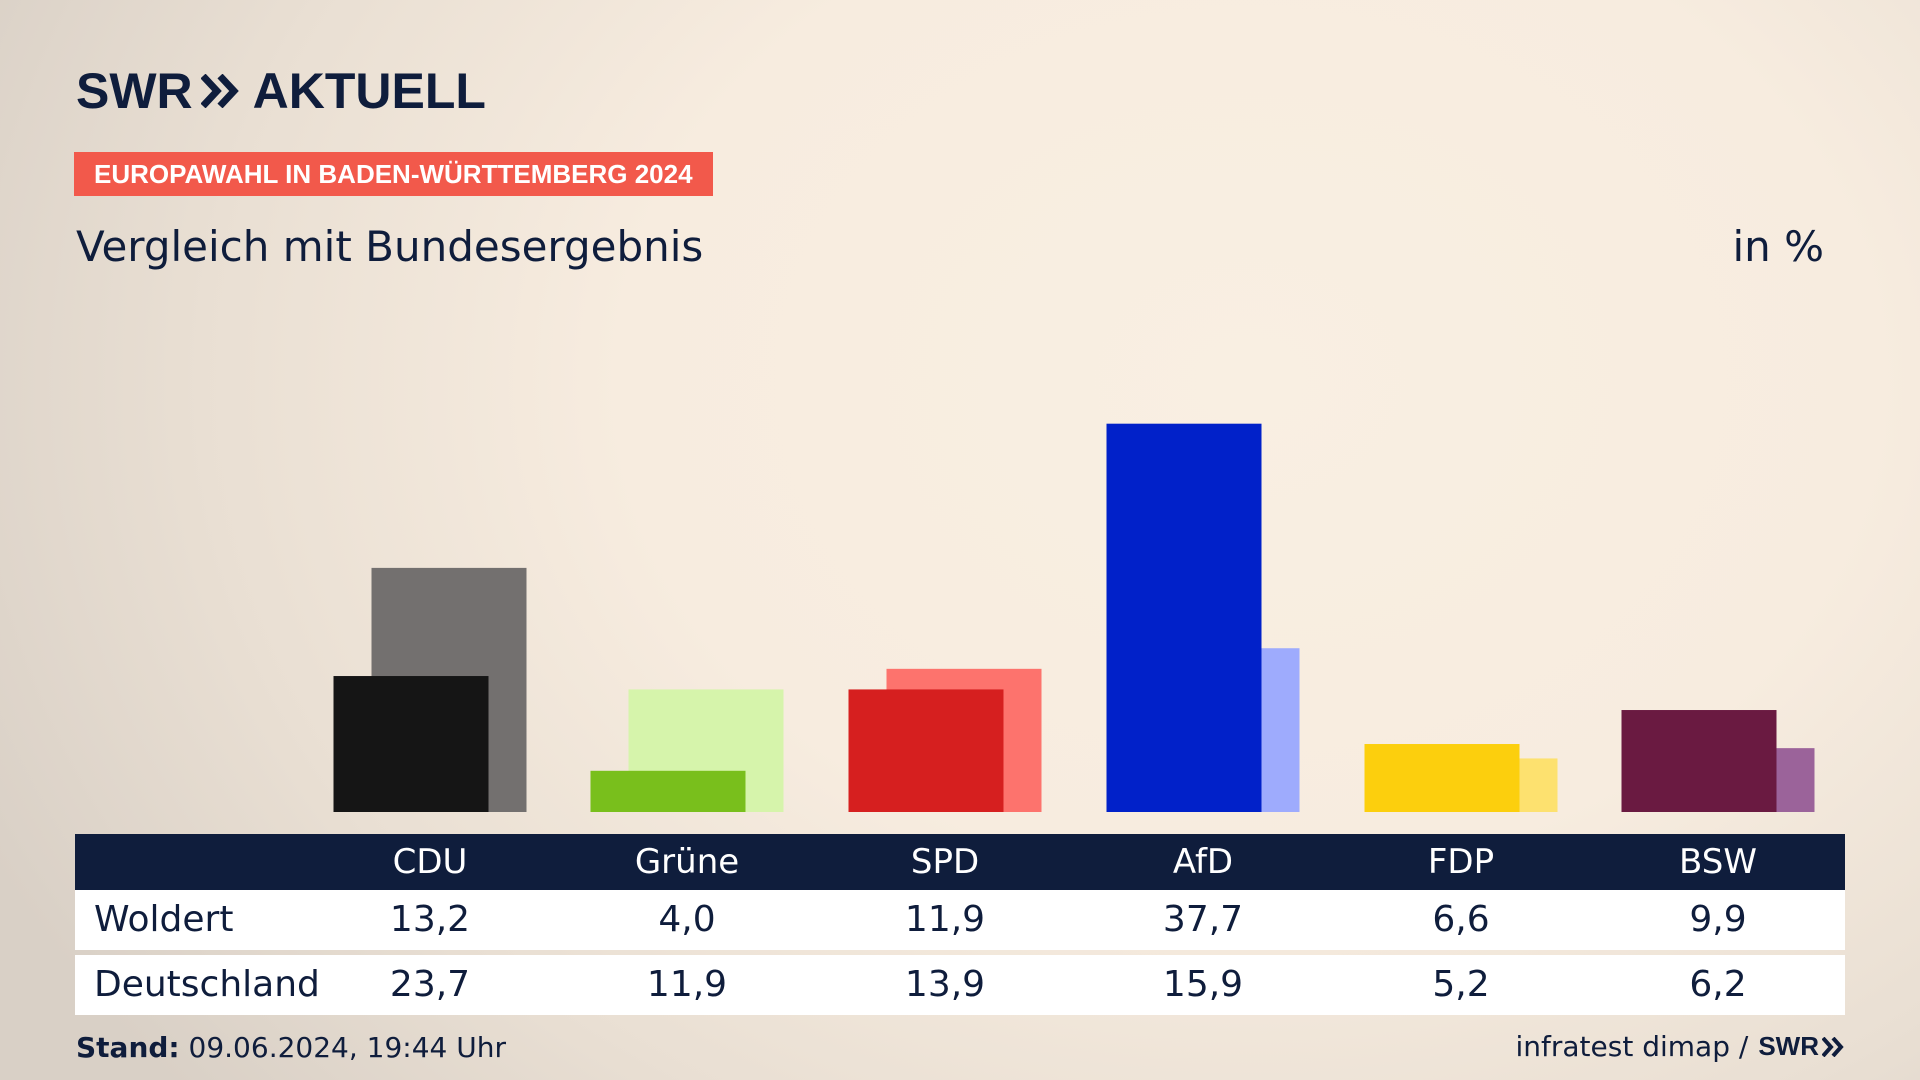 The width and height of the screenshot is (1920, 1080). I want to click on swr-small-text: SWR, so click(1788, 1046).